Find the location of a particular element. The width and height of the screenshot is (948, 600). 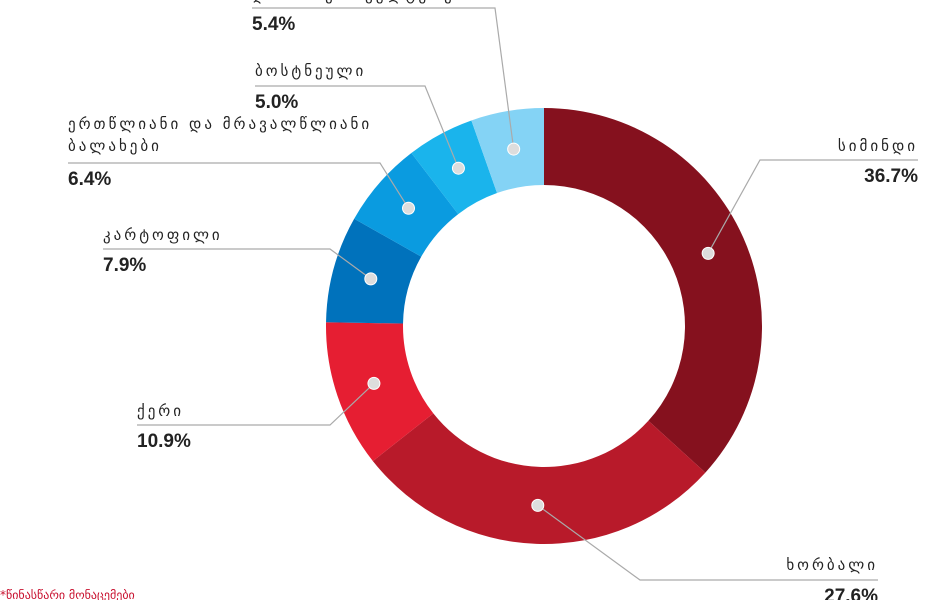

category-label: ბოსტნეული is located at coordinates (311, 71).